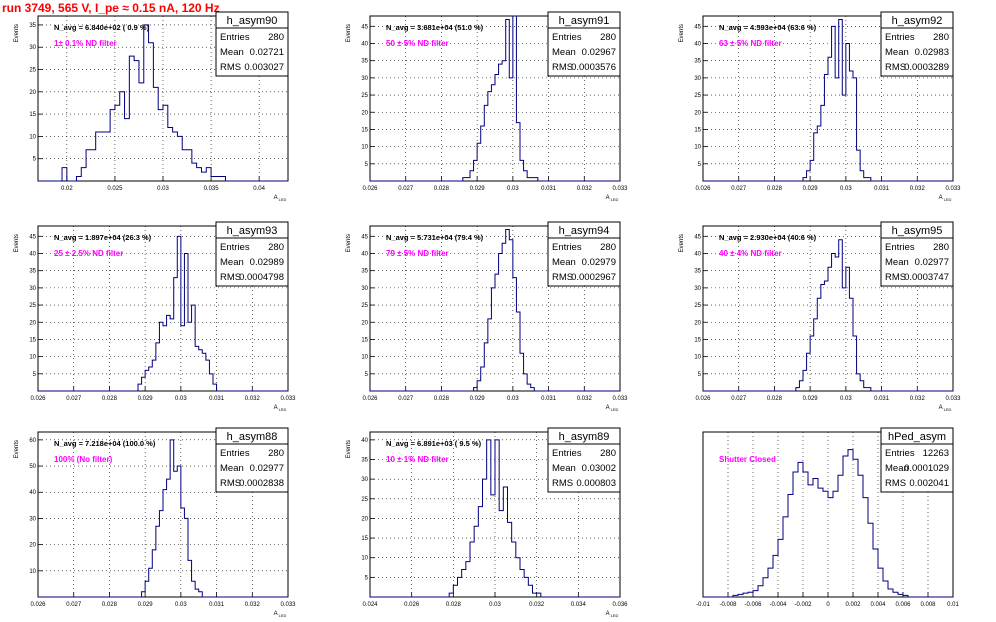 This screenshot has height=622, width=996. Describe the element at coordinates (878, 605) in the screenshot. I see `x-tick-label: 0.004` at that location.